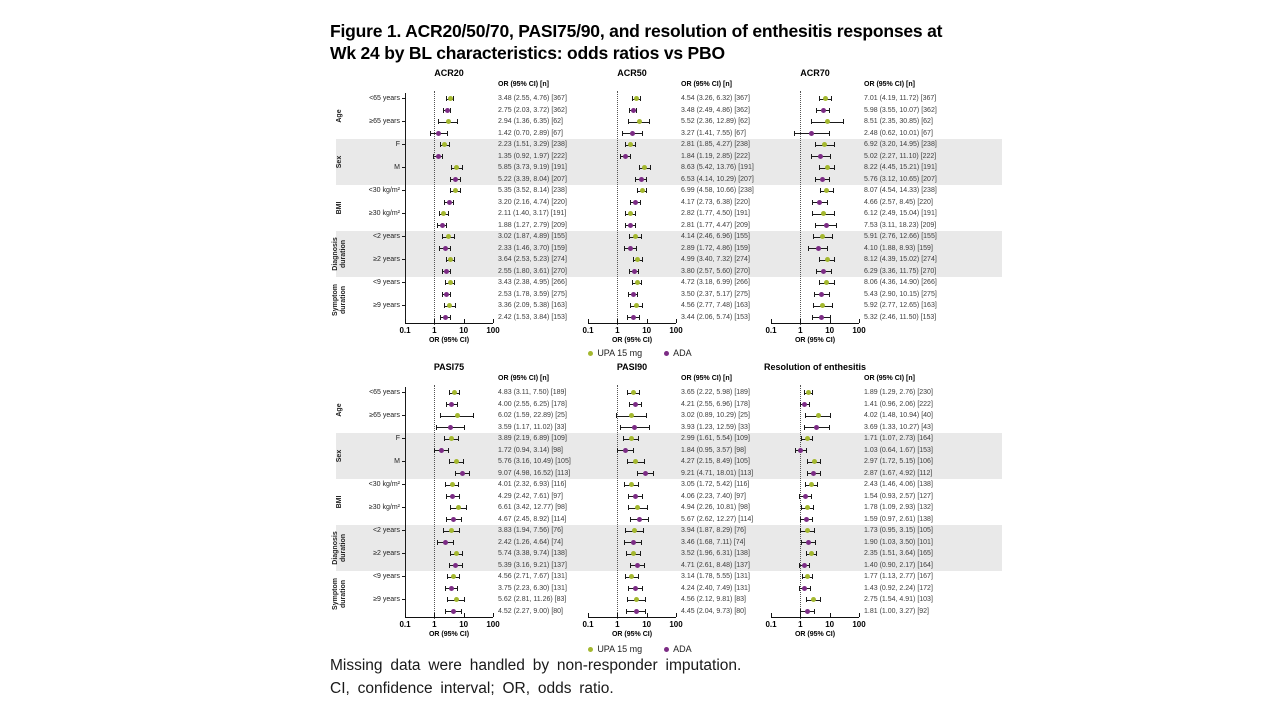 This screenshot has height=720, width=1280. Describe the element at coordinates (532, 565) in the screenshot. I see `or-value: 5.39 (3.16, 9.21) [137]` at that location.